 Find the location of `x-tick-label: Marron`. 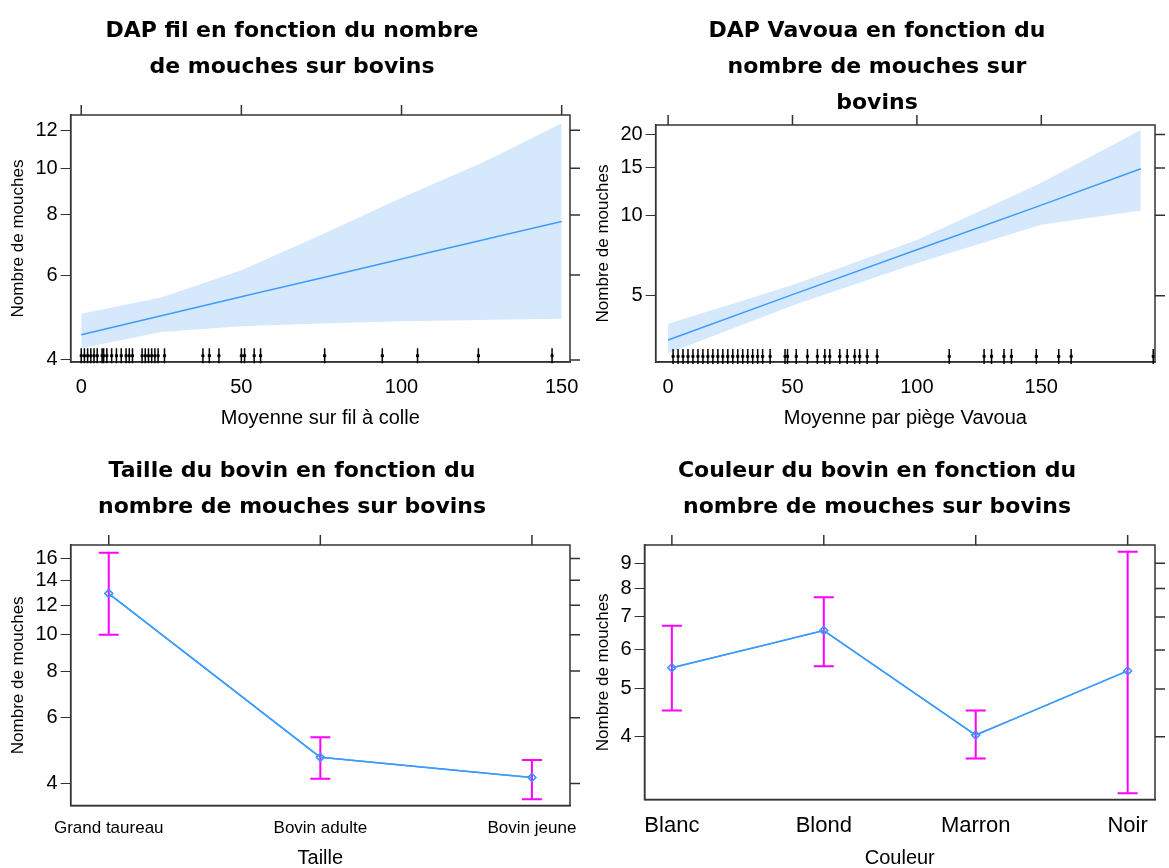

x-tick-label: Marron is located at coordinates (975, 824).